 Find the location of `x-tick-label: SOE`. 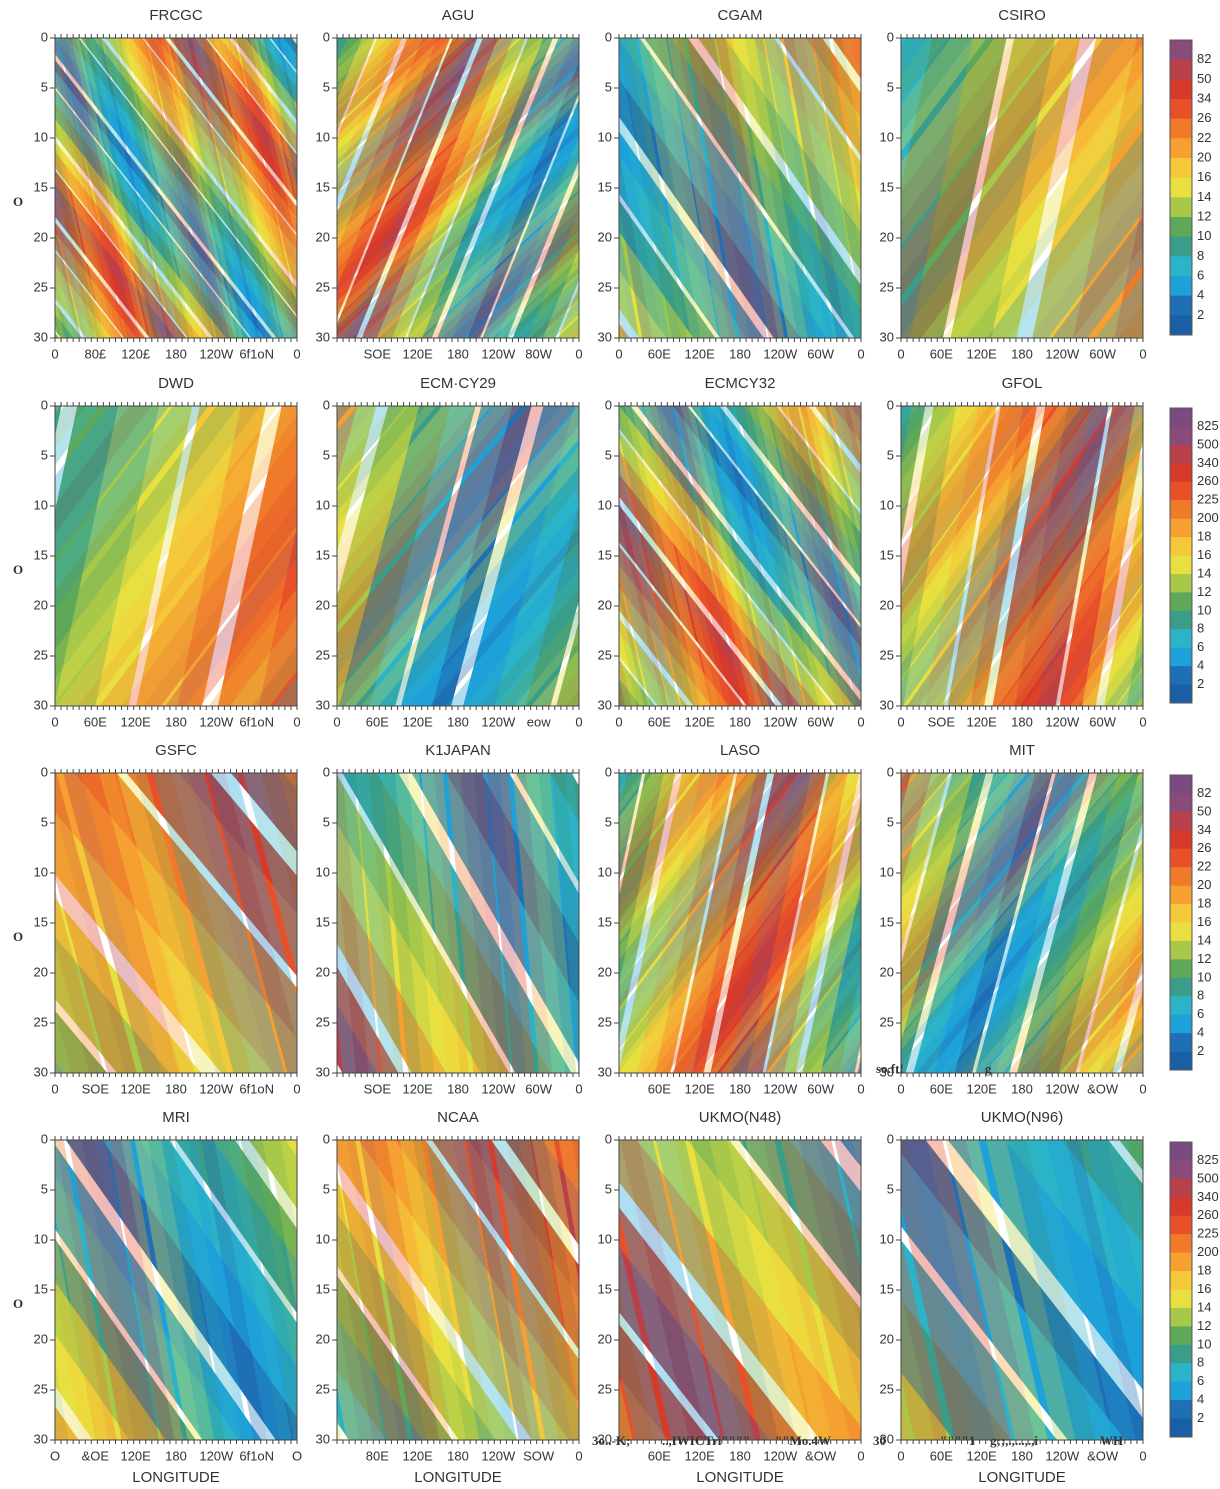

x-tick-label: SOE is located at coordinates (378, 1088).